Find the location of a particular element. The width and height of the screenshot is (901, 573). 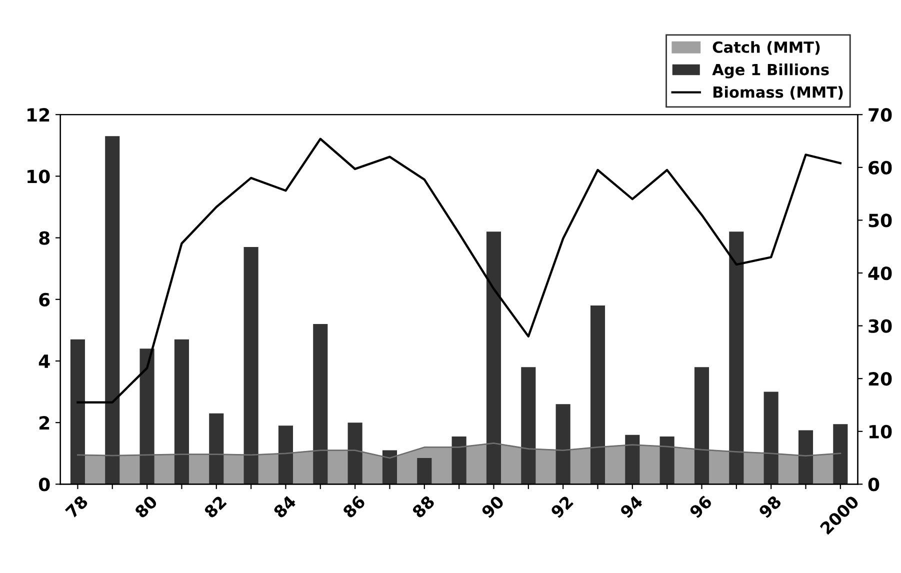

y2-tick-label: 0 is located at coordinates (874, 485).